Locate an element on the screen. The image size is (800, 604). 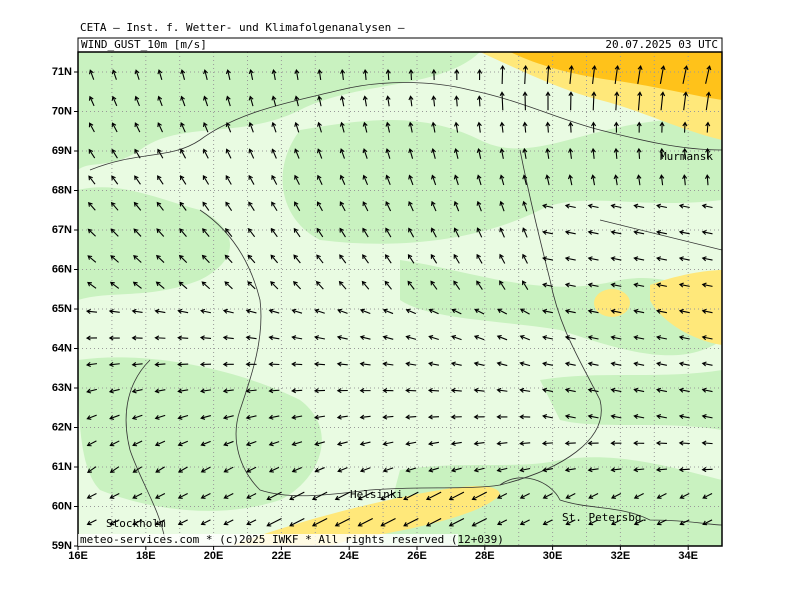
lat-tick-label: 59N is located at coordinates (62, 546).